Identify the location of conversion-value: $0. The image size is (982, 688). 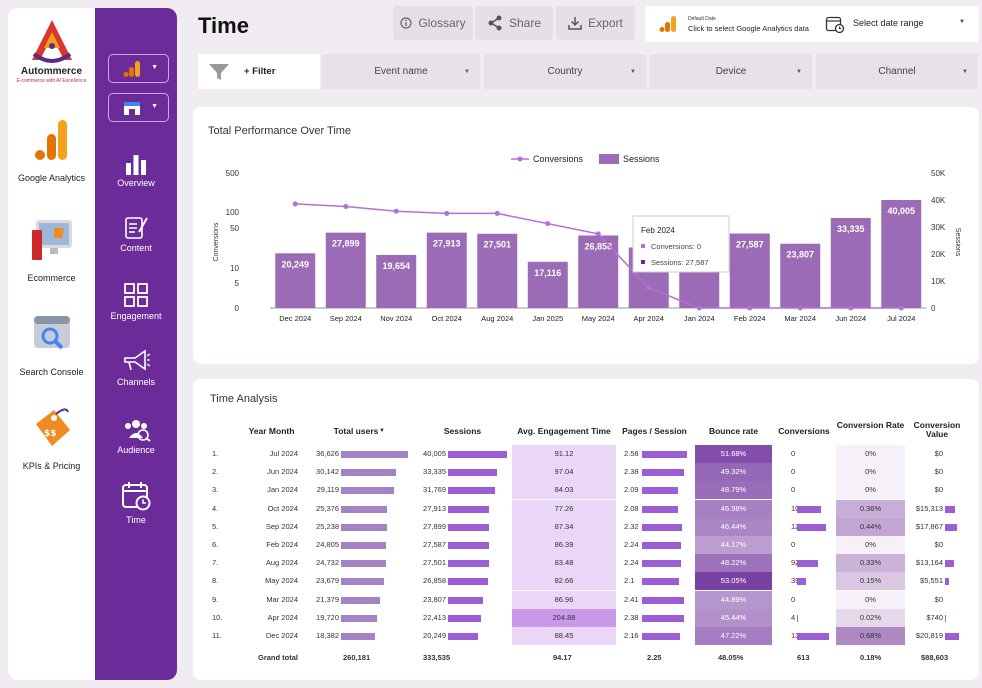
(938, 472).